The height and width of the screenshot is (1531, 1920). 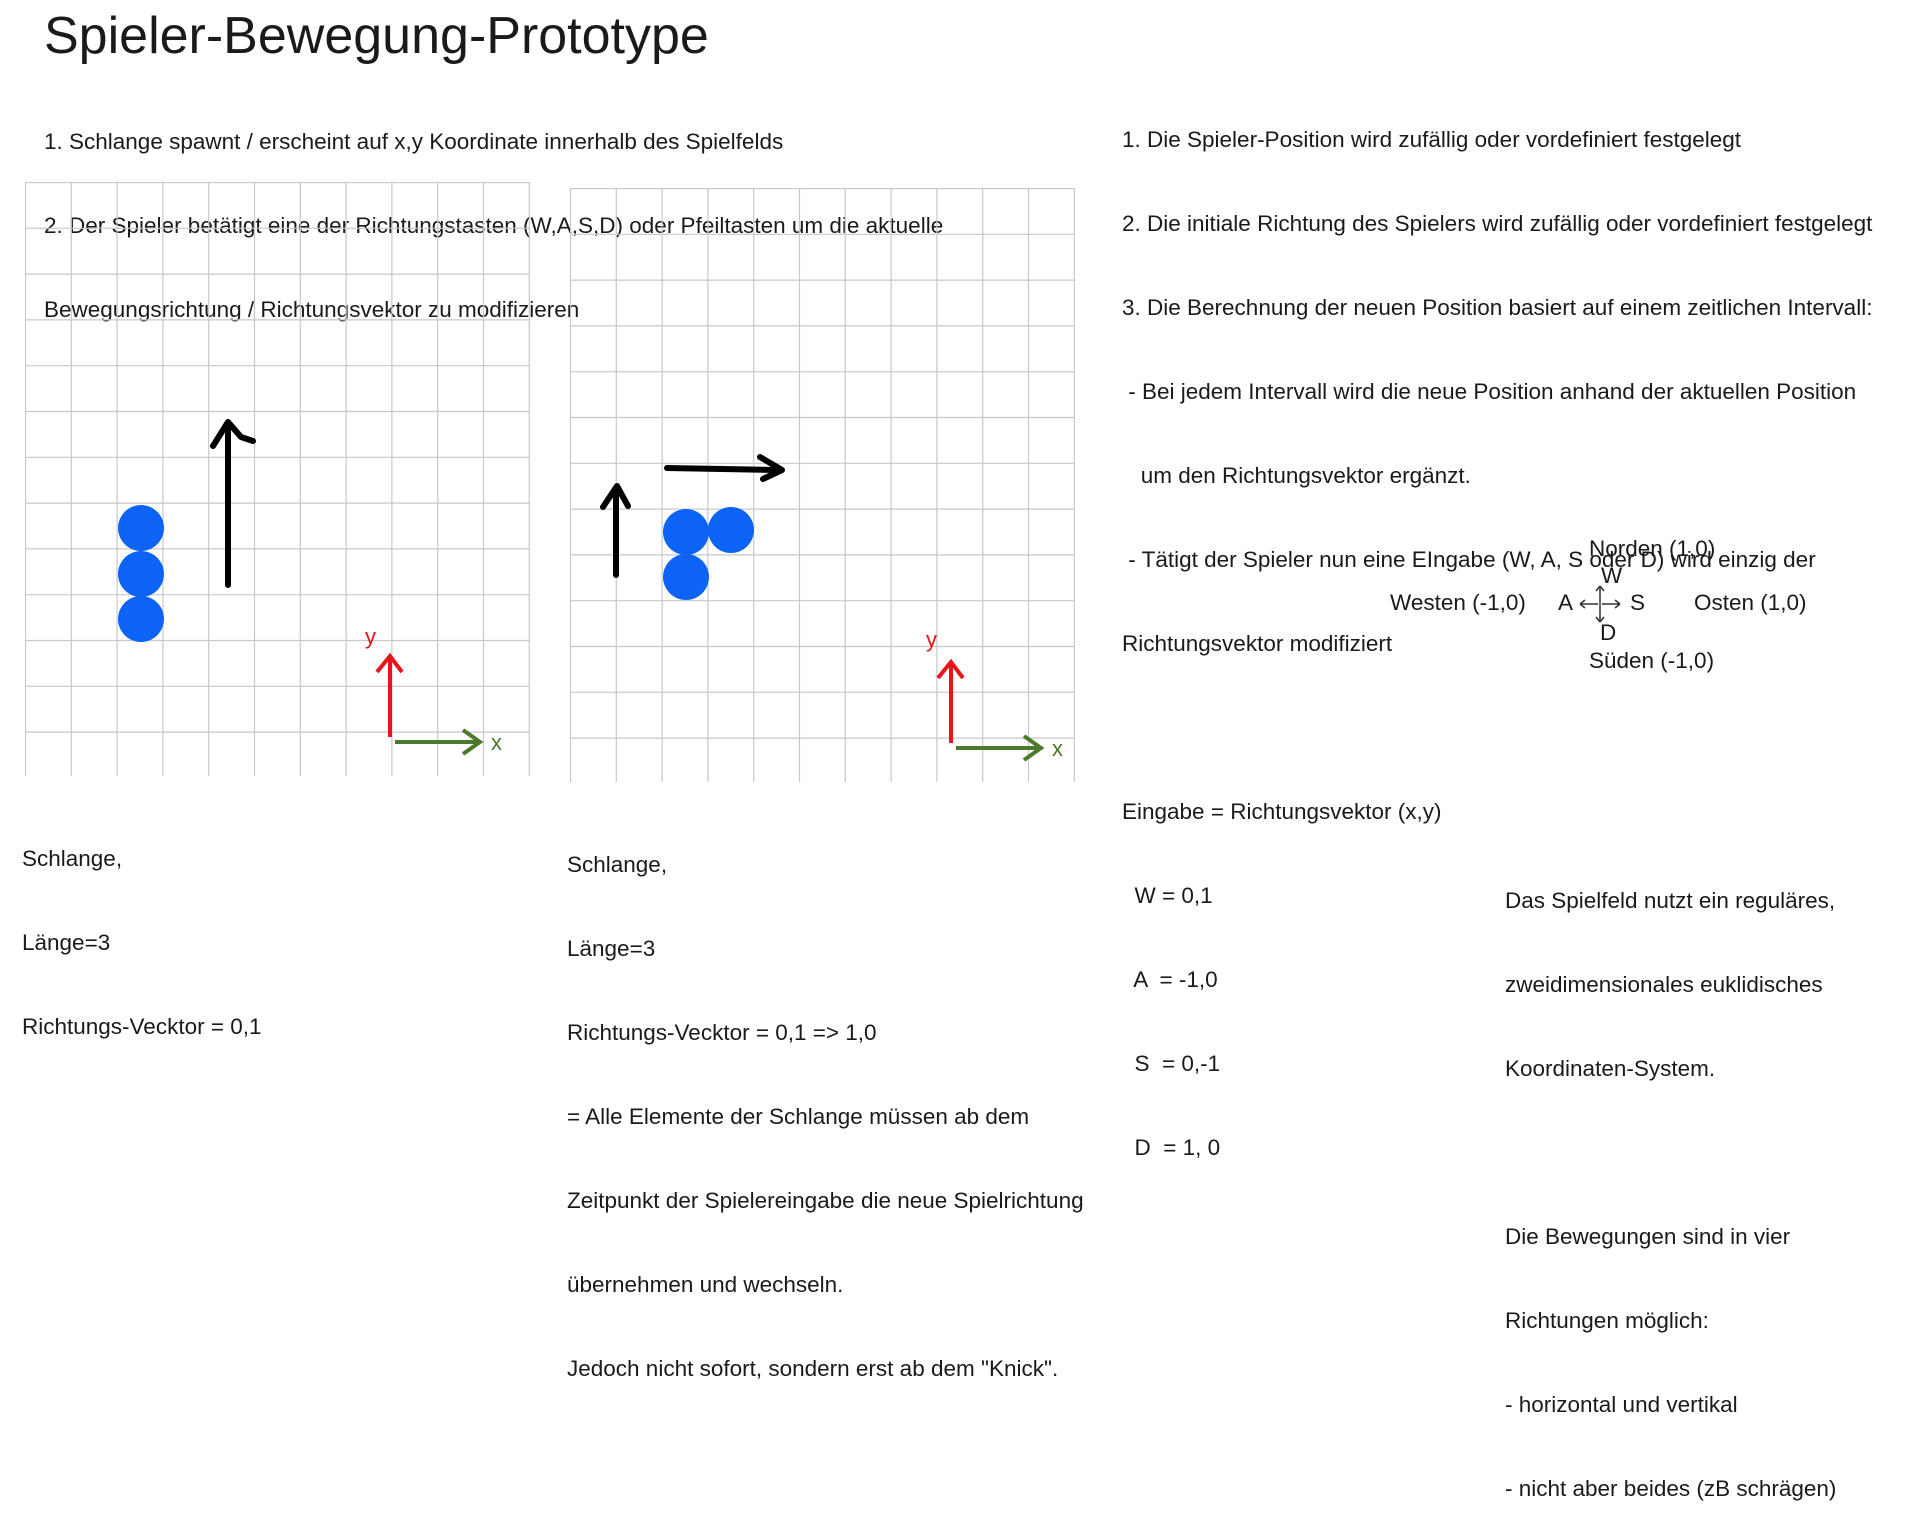 What do you see at coordinates (1671, 1488) in the screenshot?
I see `notes-line: - nicht aber beides (zB schrägen)` at bounding box center [1671, 1488].